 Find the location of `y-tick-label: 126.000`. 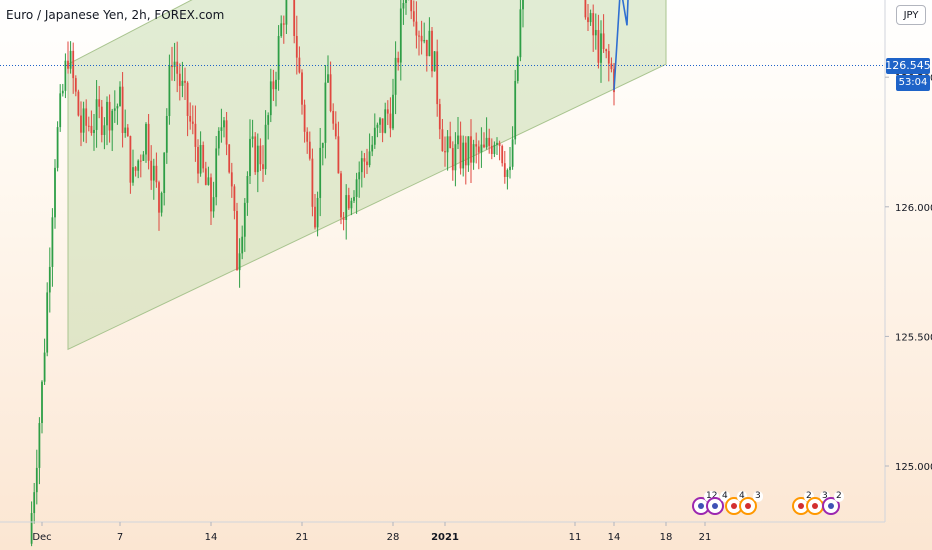

y-tick-label: 126.000 is located at coordinates (913, 208).